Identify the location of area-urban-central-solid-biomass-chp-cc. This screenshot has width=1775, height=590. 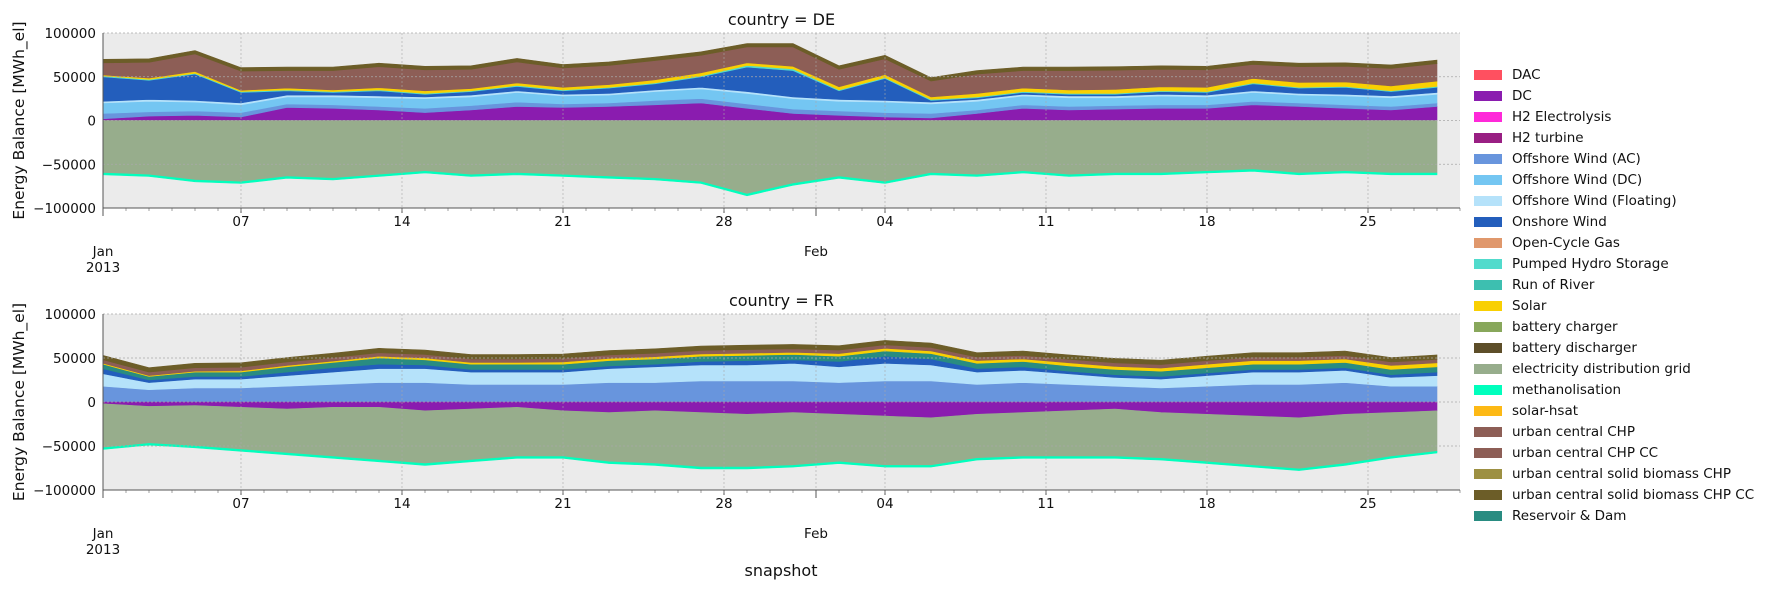
(770, 62).